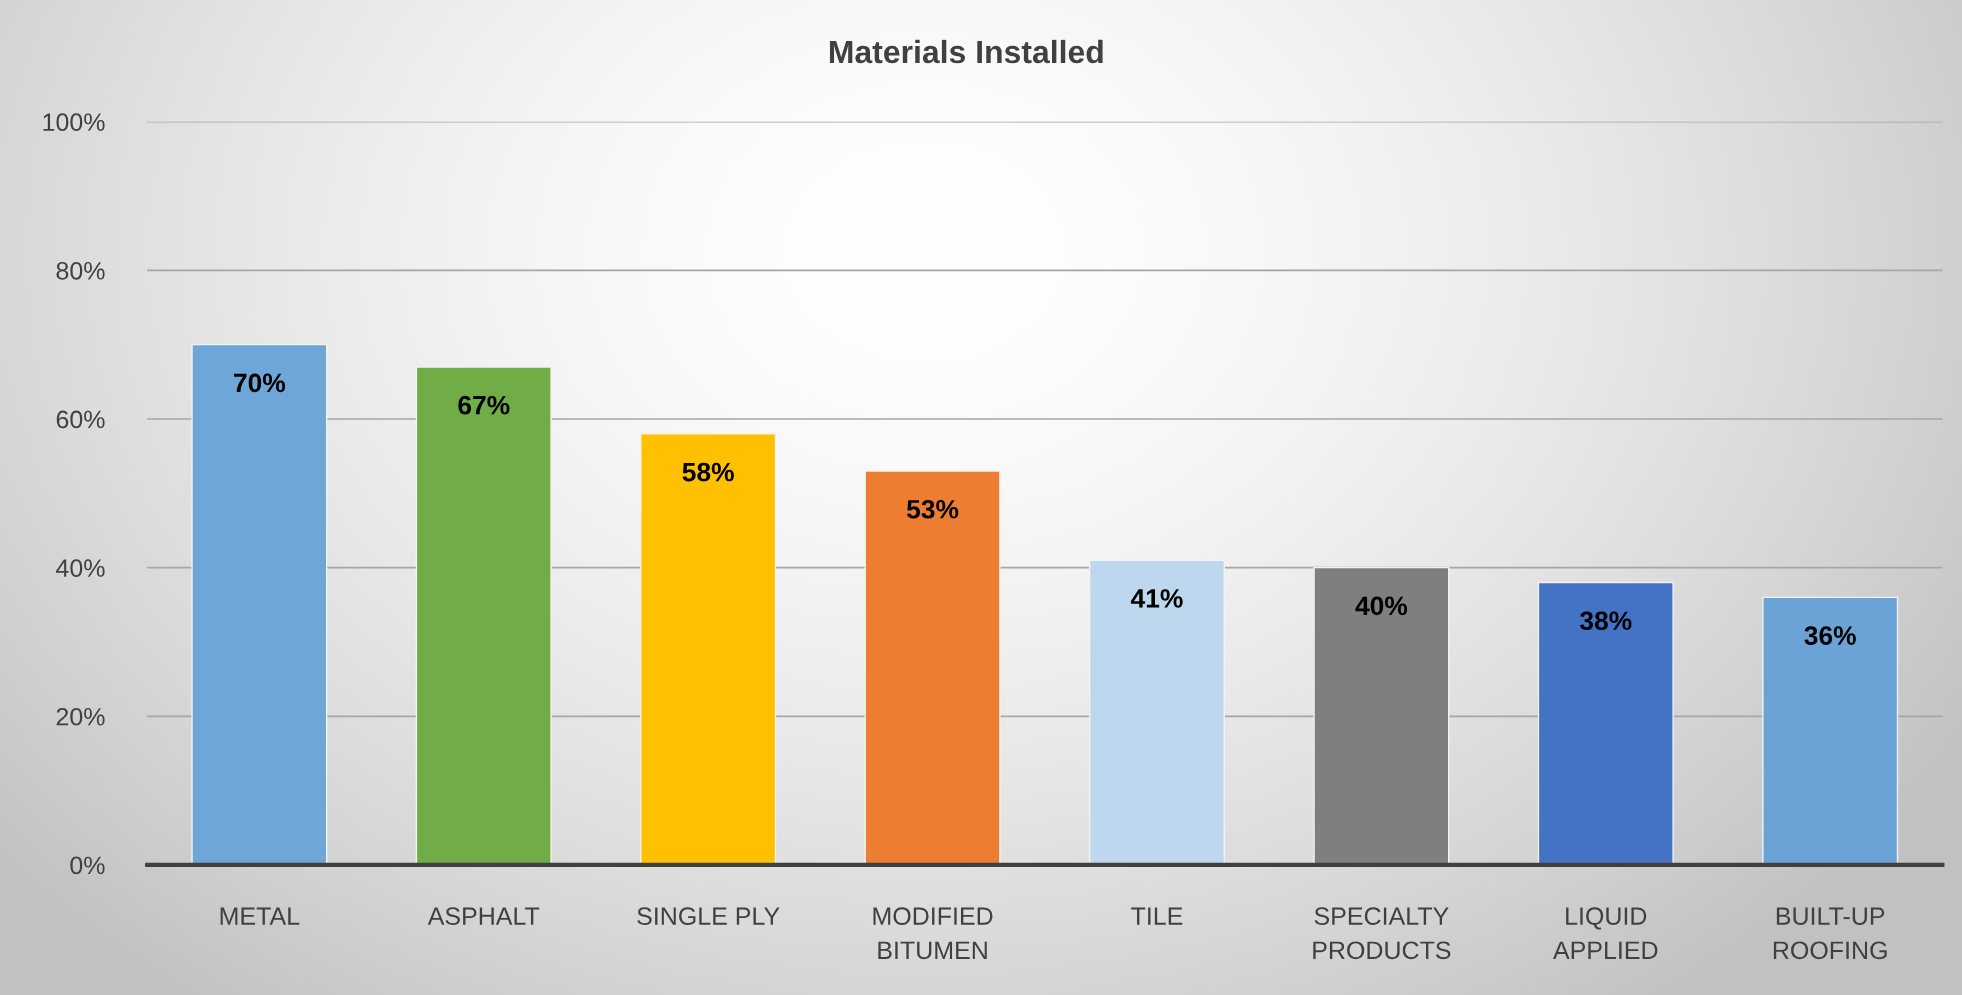 This screenshot has height=995, width=1962. Describe the element at coordinates (708, 916) in the screenshot. I see `x-tick-label: SINGLE PLY` at that location.